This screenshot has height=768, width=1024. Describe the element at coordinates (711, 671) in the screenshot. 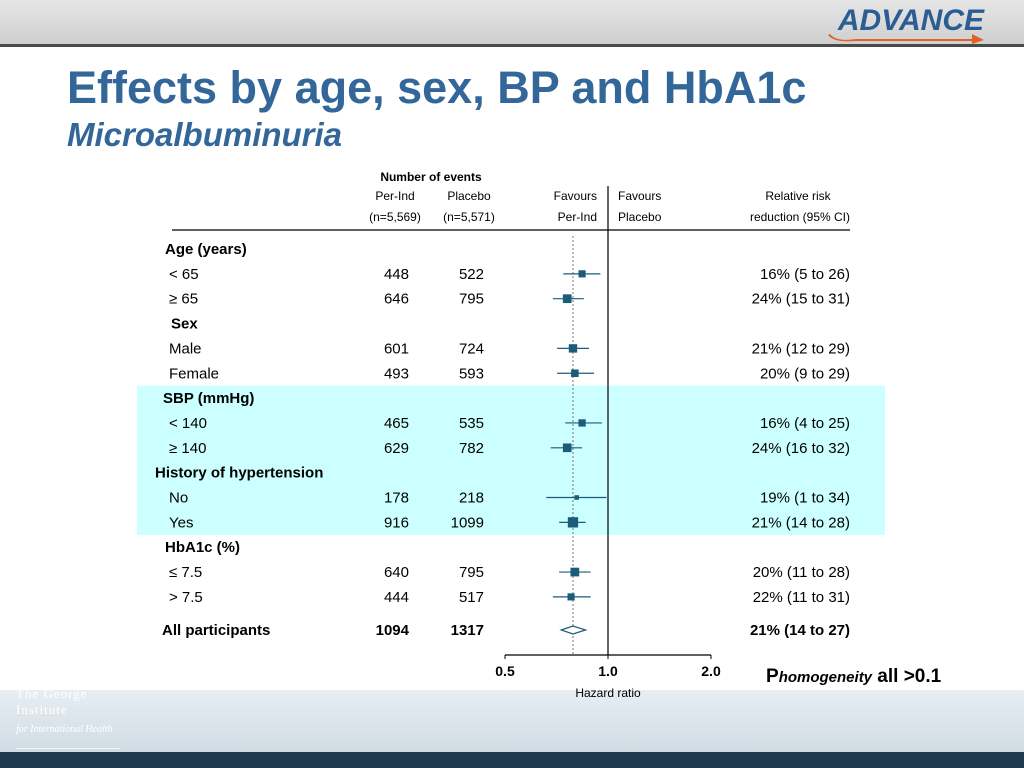

I see `x-tick-label: 2.0` at that location.